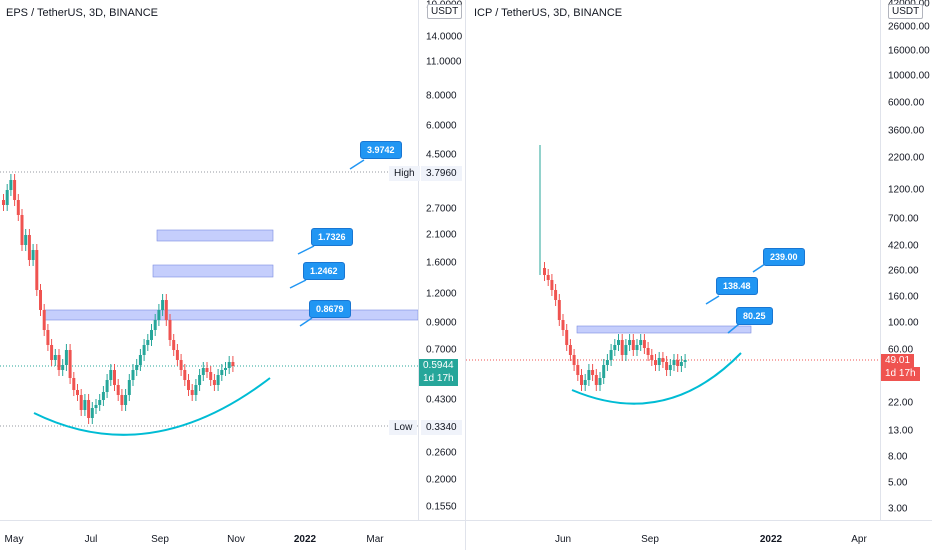  What do you see at coordinates (438, 366) in the screenshot?
I see `eps-last-price-tag: 0.5944` at bounding box center [438, 366].